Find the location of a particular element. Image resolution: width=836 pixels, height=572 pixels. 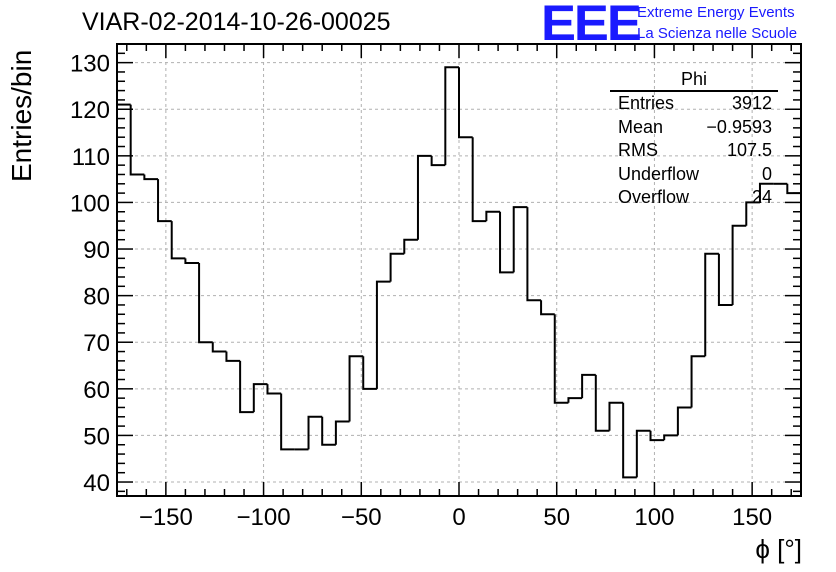

y-tick-label: 100 is located at coordinates (90, 203).